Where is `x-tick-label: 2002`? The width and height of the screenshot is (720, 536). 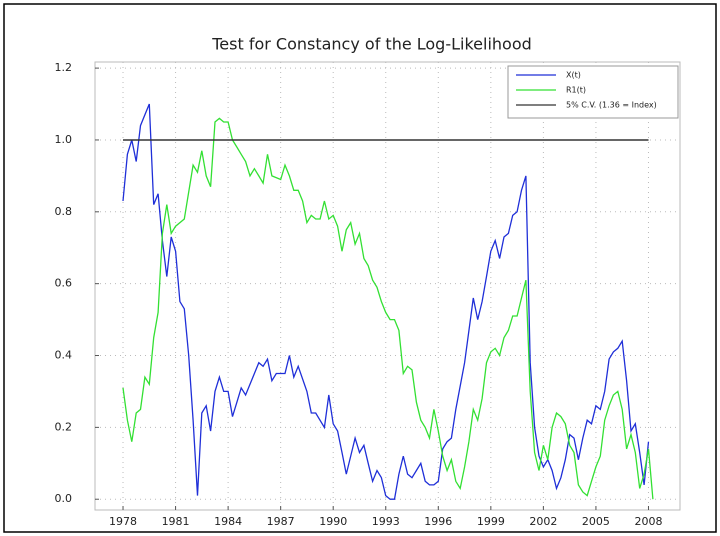
x-tick-label: 2002 is located at coordinates (543, 521).